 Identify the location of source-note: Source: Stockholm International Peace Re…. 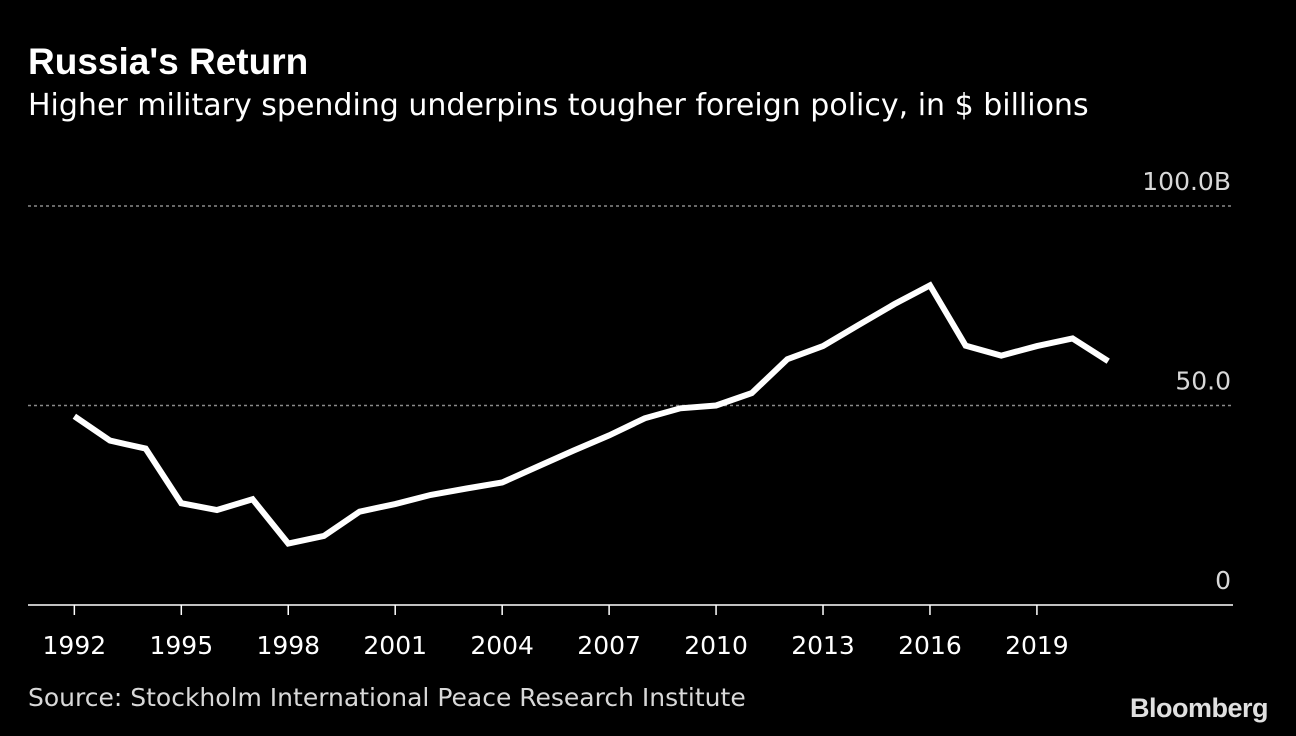
(387, 697).